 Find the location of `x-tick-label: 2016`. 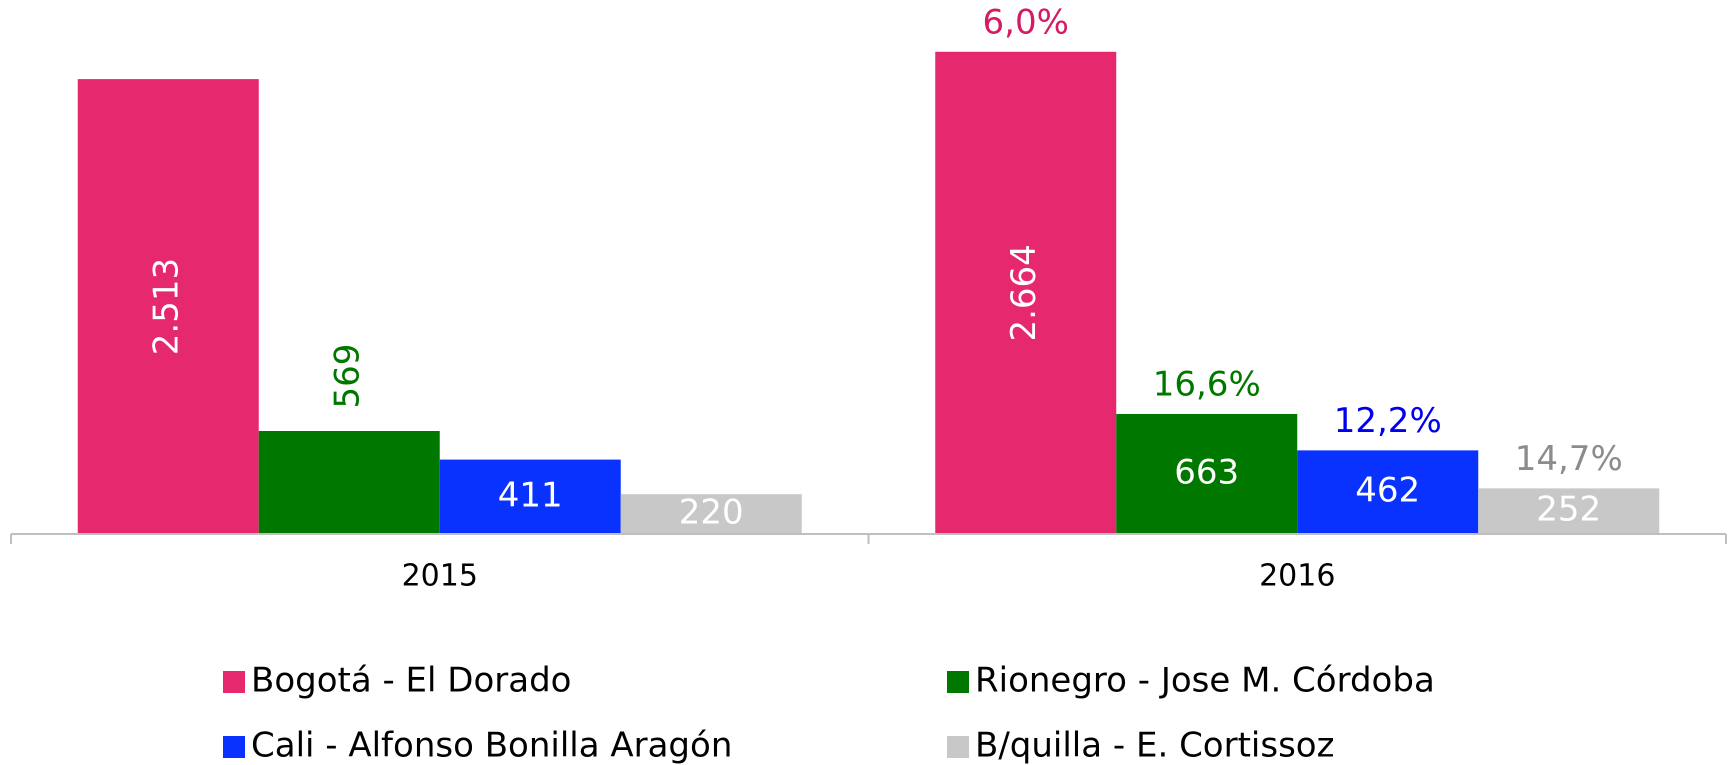

x-tick-label: 2016 is located at coordinates (1297, 576).